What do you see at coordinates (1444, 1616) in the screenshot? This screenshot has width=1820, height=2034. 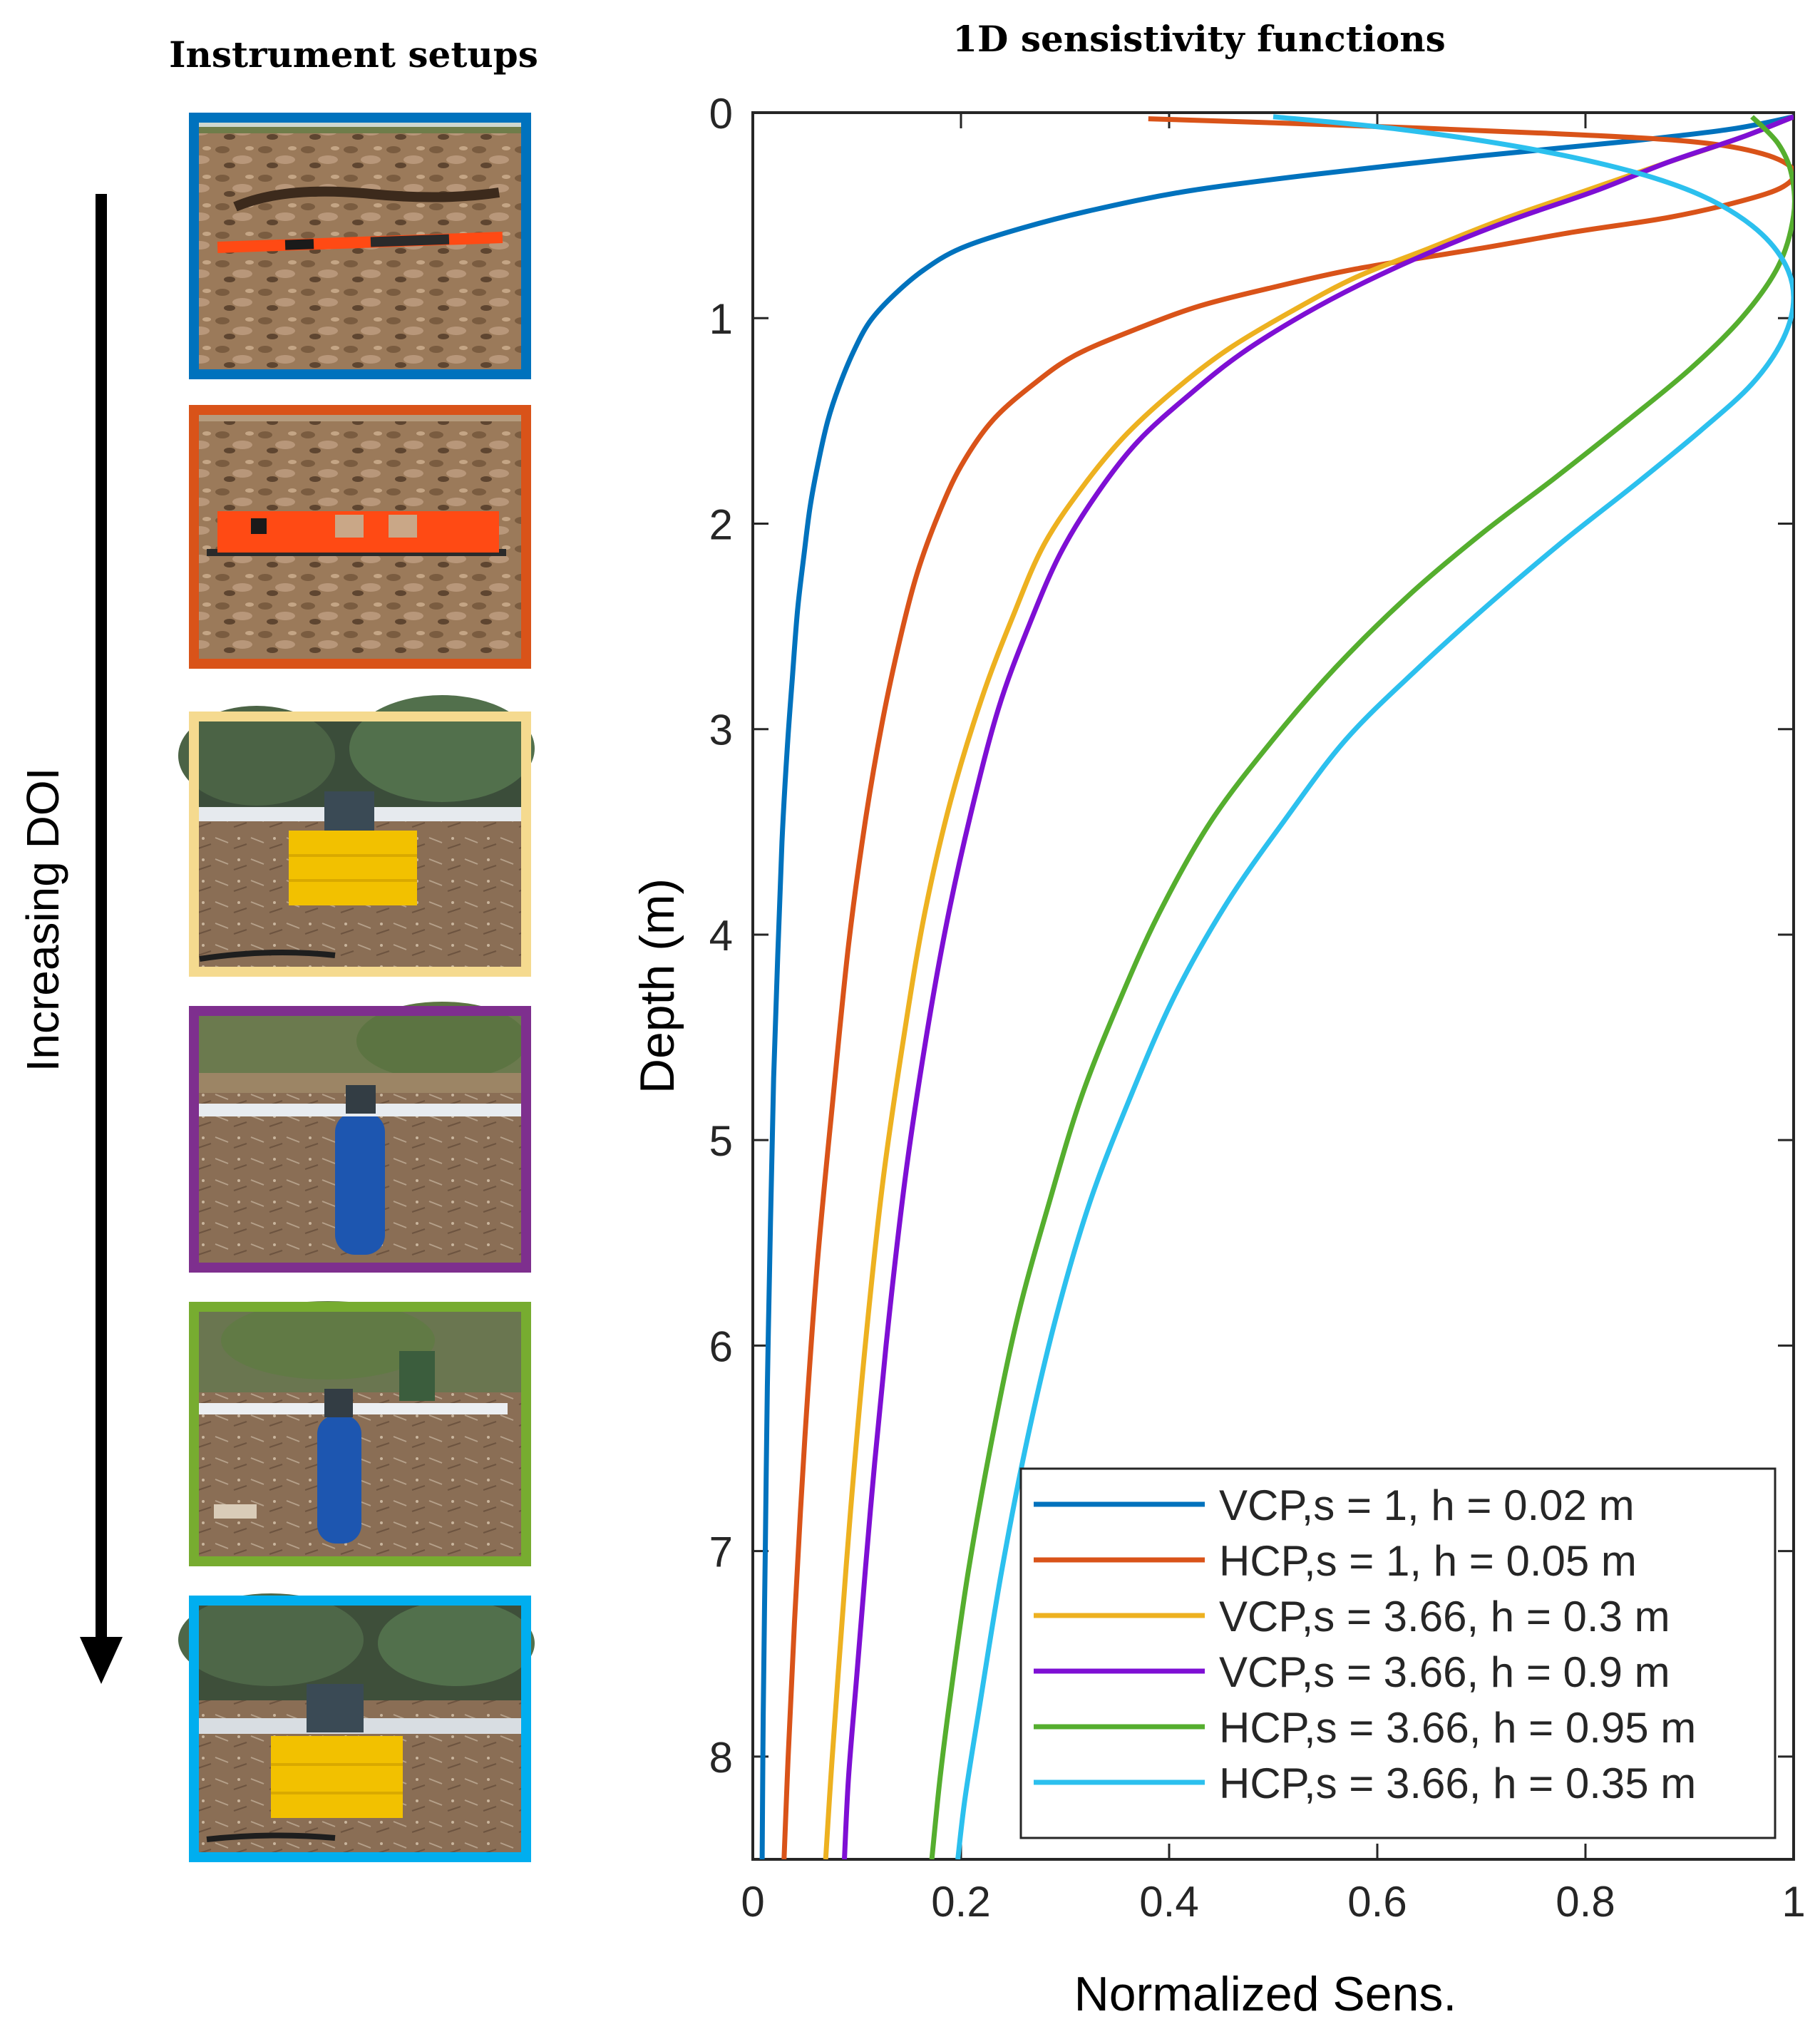 I see `legend-label-3: VCP,s = 3.66, h = 0.3 m` at bounding box center [1444, 1616].